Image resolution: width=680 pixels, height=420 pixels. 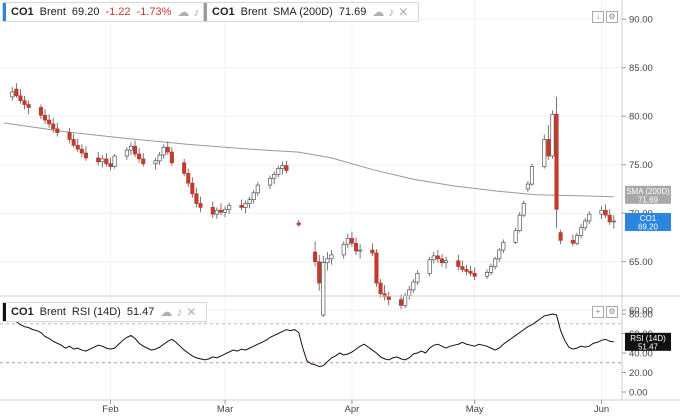 I want to click on legend-label: RSI (14D), so click(x=96, y=312).